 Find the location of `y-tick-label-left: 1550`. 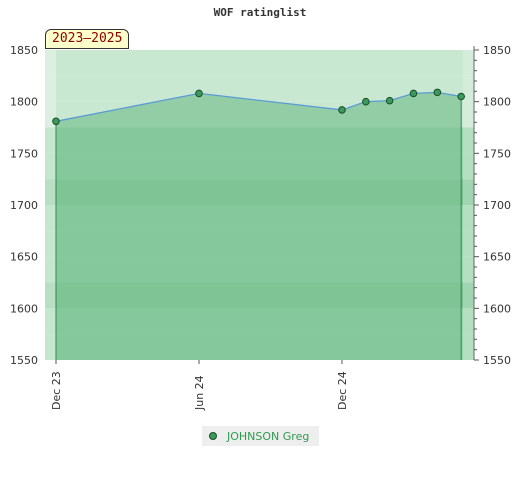

y-tick-label-left: 1550 is located at coordinates (24, 360).